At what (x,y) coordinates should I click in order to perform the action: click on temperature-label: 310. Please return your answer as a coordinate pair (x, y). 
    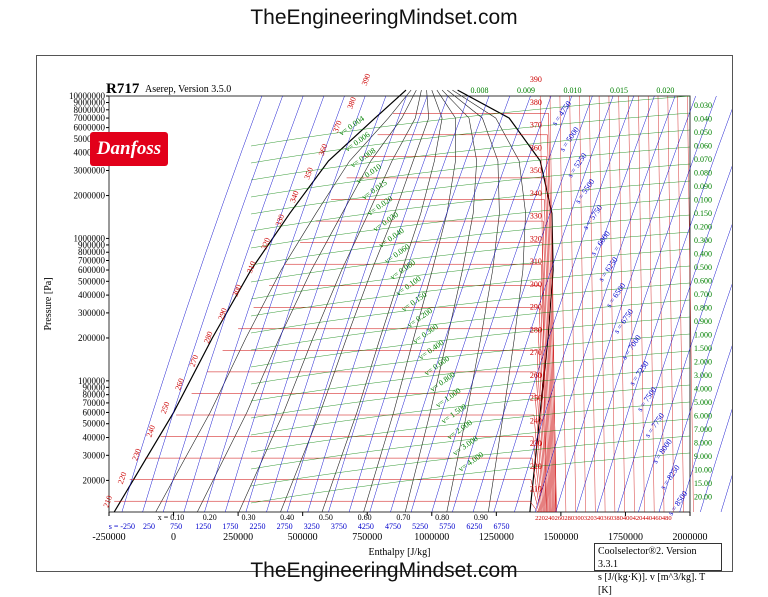
    Looking at the image, I should click on (251, 267).